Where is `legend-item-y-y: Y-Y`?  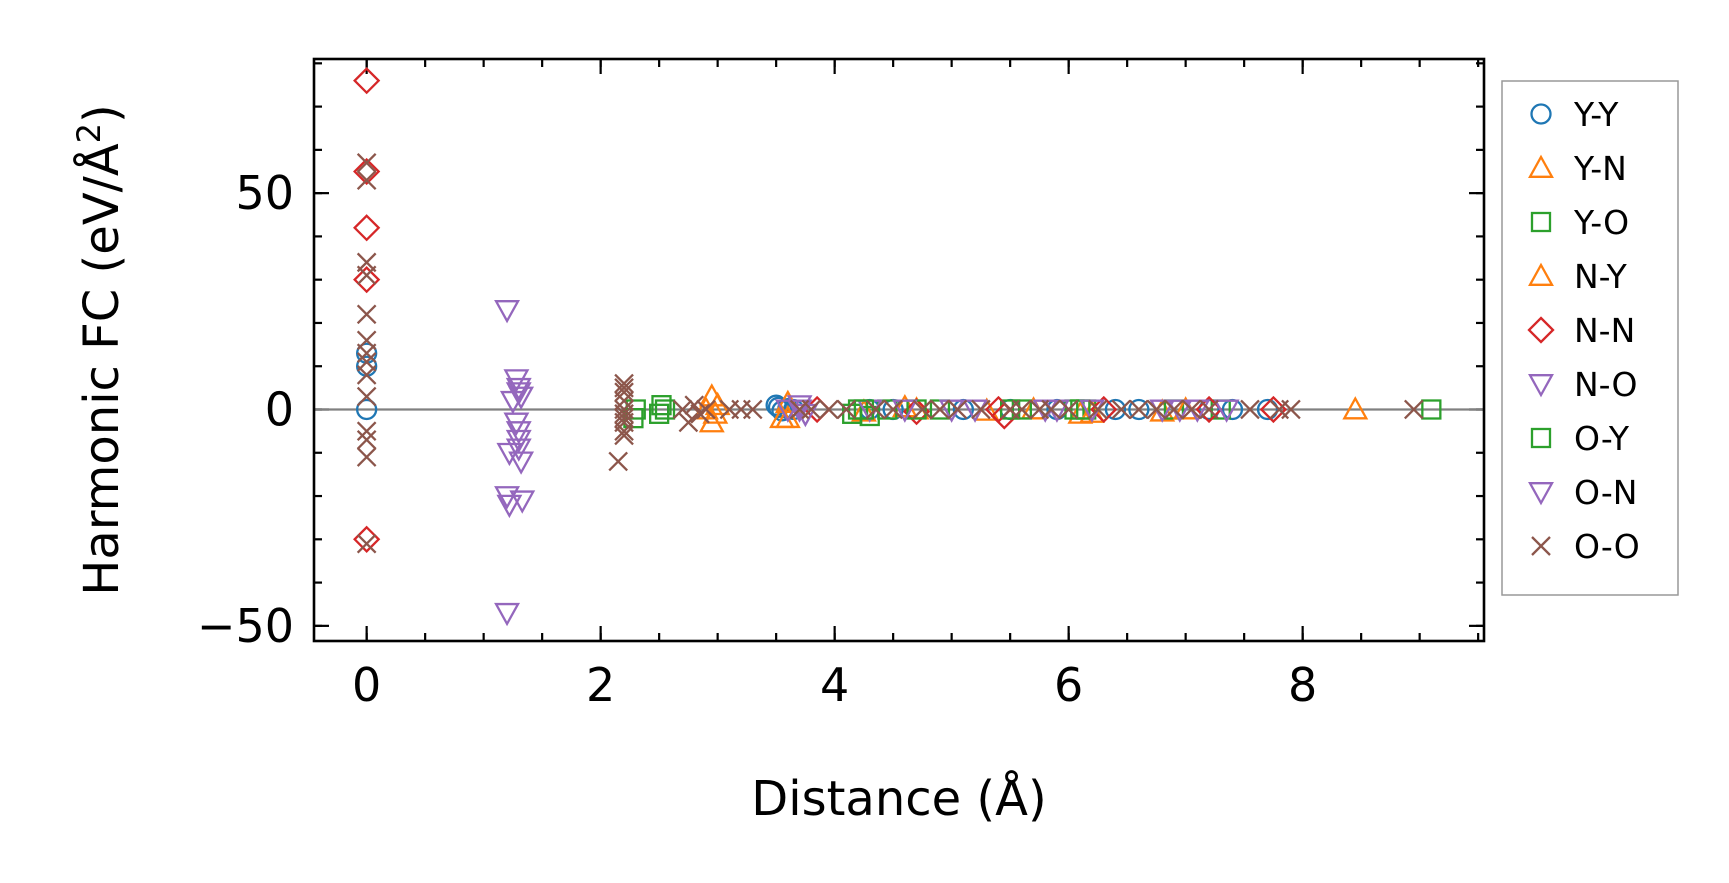
legend-item-y-y: Y-Y is located at coordinates (1574, 114).